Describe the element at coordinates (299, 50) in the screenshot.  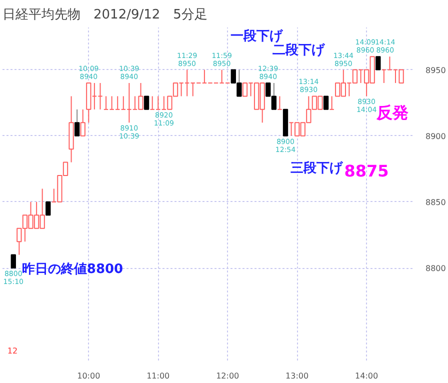
I see `annotation: 二段下げ` at that location.